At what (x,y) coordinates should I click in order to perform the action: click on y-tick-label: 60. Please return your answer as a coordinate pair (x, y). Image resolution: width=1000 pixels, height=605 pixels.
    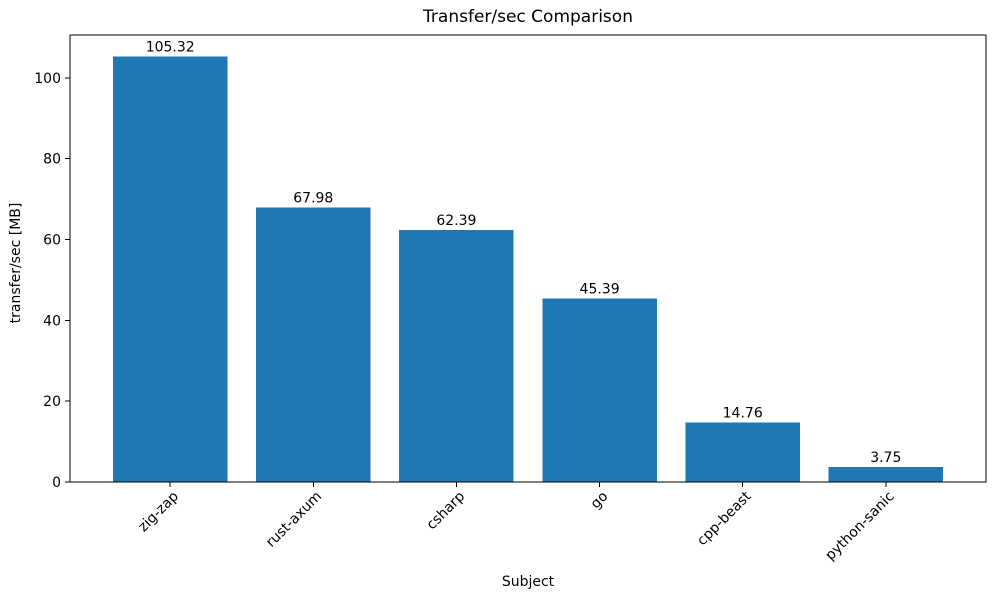
    Looking at the image, I should click on (52, 241).